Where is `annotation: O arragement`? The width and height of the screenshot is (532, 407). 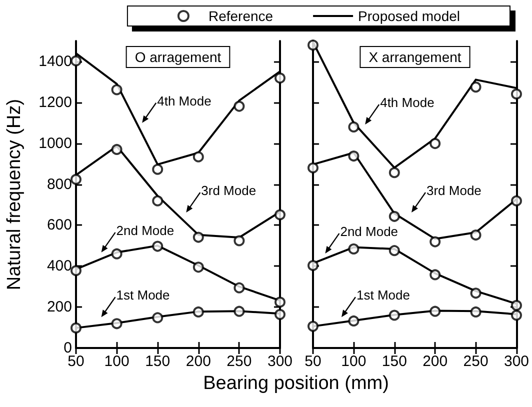
annotation: O arragement is located at coordinates (178, 57).